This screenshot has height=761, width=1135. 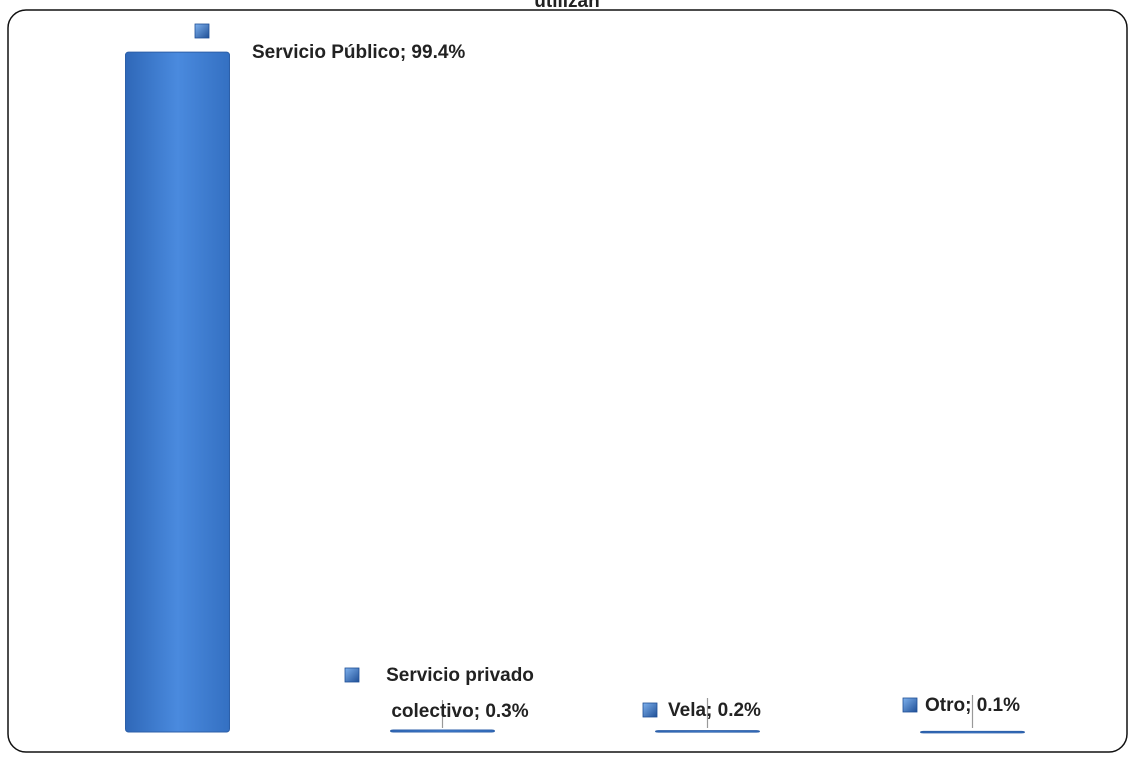 I want to click on data-label-line: Servicio privado, so click(x=460, y=675).